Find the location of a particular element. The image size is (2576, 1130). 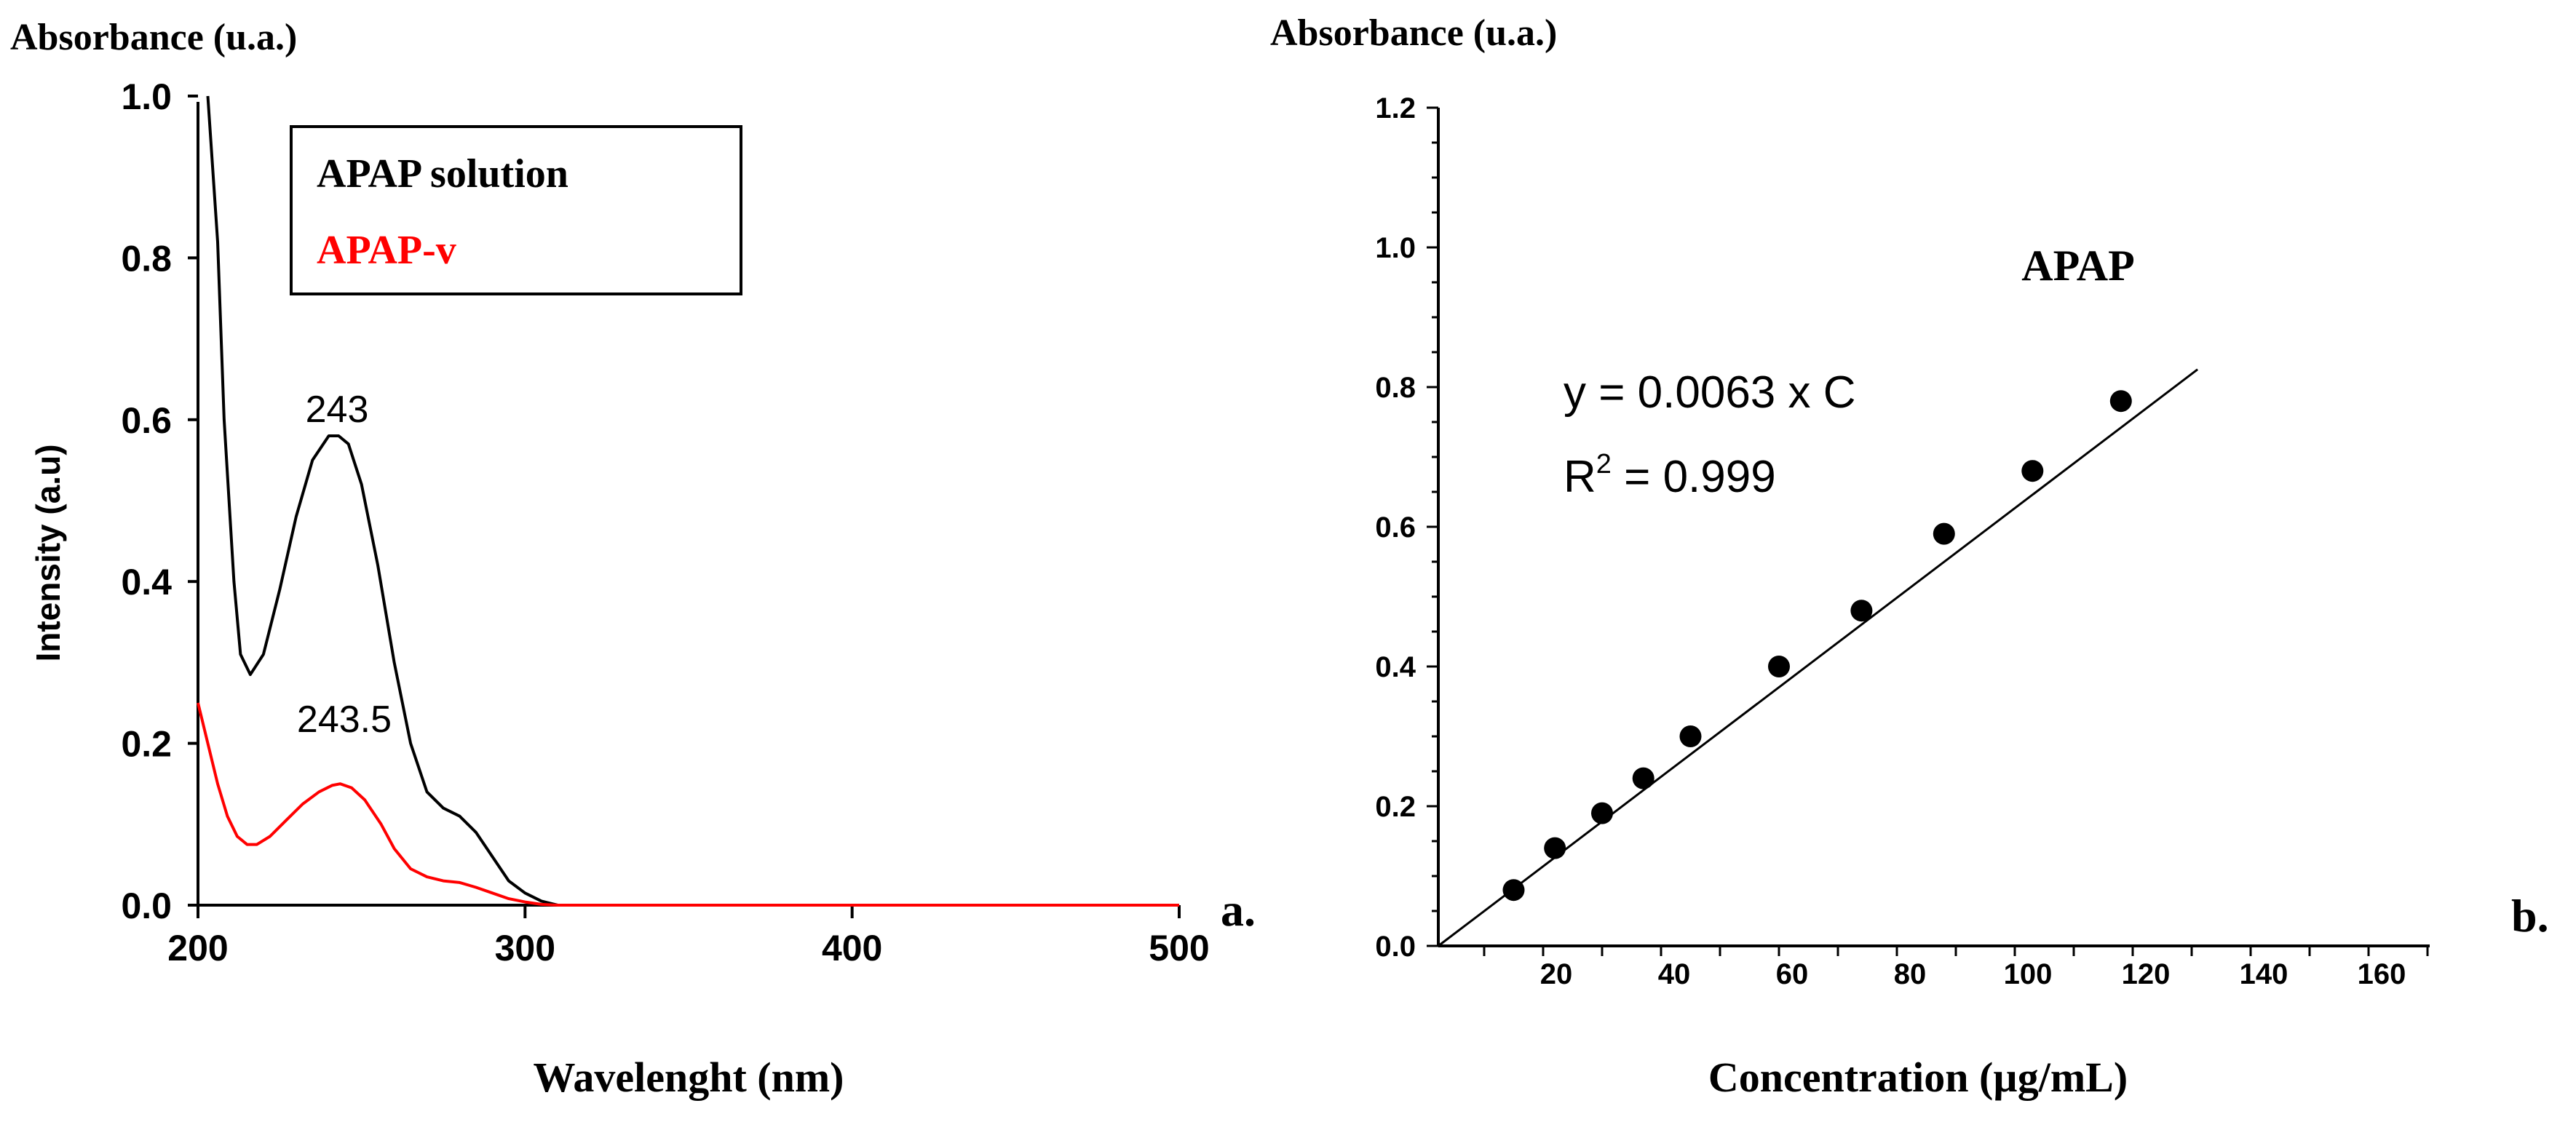

chart-a-panel-label: a. is located at coordinates (1238, 910).